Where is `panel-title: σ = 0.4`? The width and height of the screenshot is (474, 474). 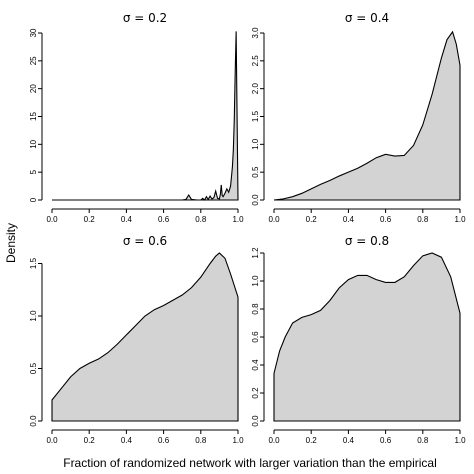 panel-title: σ = 0.4 is located at coordinates (367, 18).